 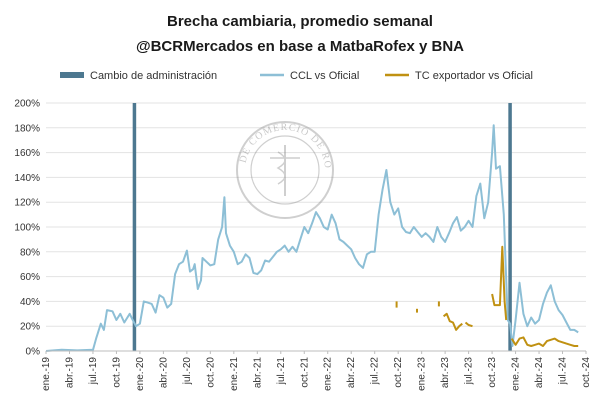 What do you see at coordinates (140, 374) in the screenshot?
I see `x-tick-label: ene.-20` at bounding box center [140, 374].